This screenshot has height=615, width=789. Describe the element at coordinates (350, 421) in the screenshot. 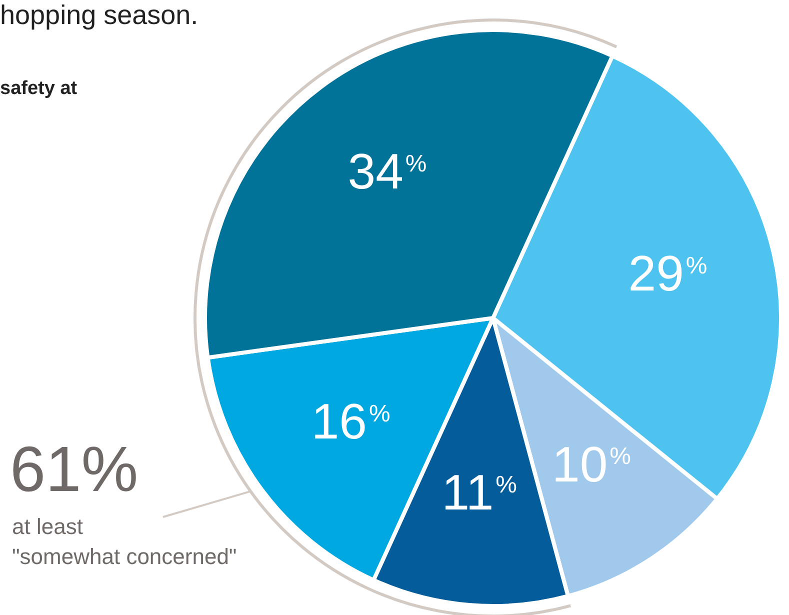

I see `data-label: 16%` at that location.